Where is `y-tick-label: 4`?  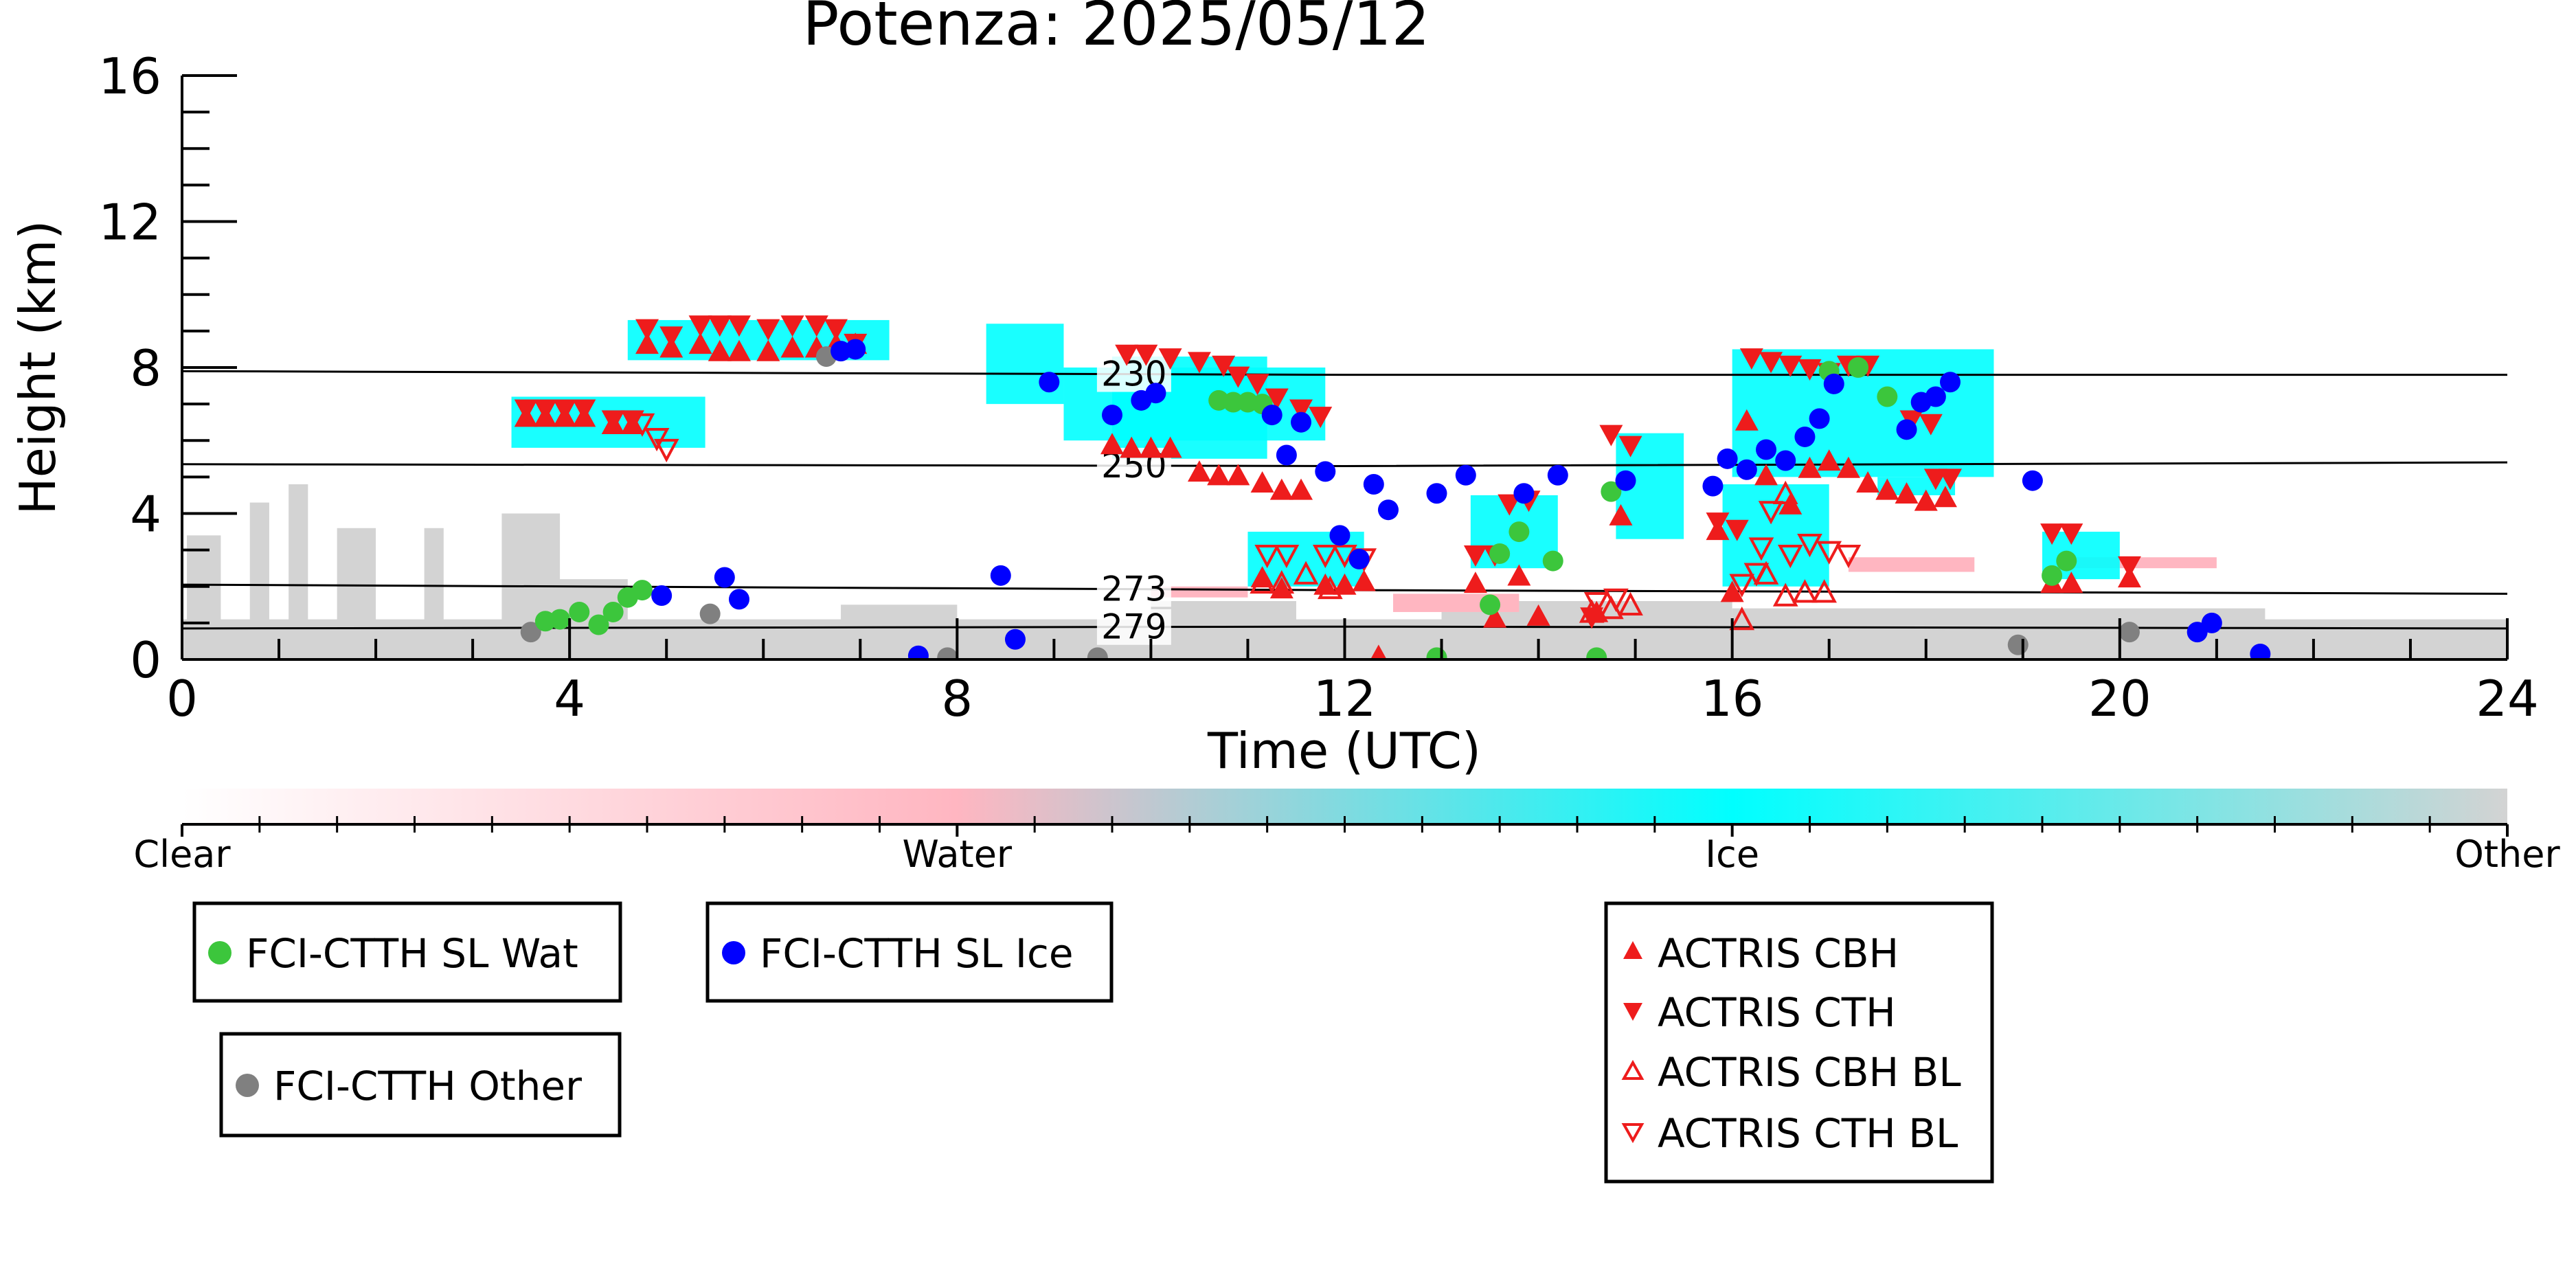 y-tick-label: 4 is located at coordinates (145, 514).